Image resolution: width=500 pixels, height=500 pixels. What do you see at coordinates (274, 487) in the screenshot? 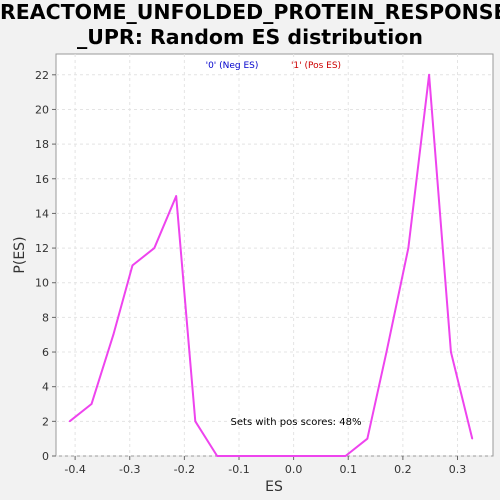
I see `x-axis-label: ES` at bounding box center [274, 487].